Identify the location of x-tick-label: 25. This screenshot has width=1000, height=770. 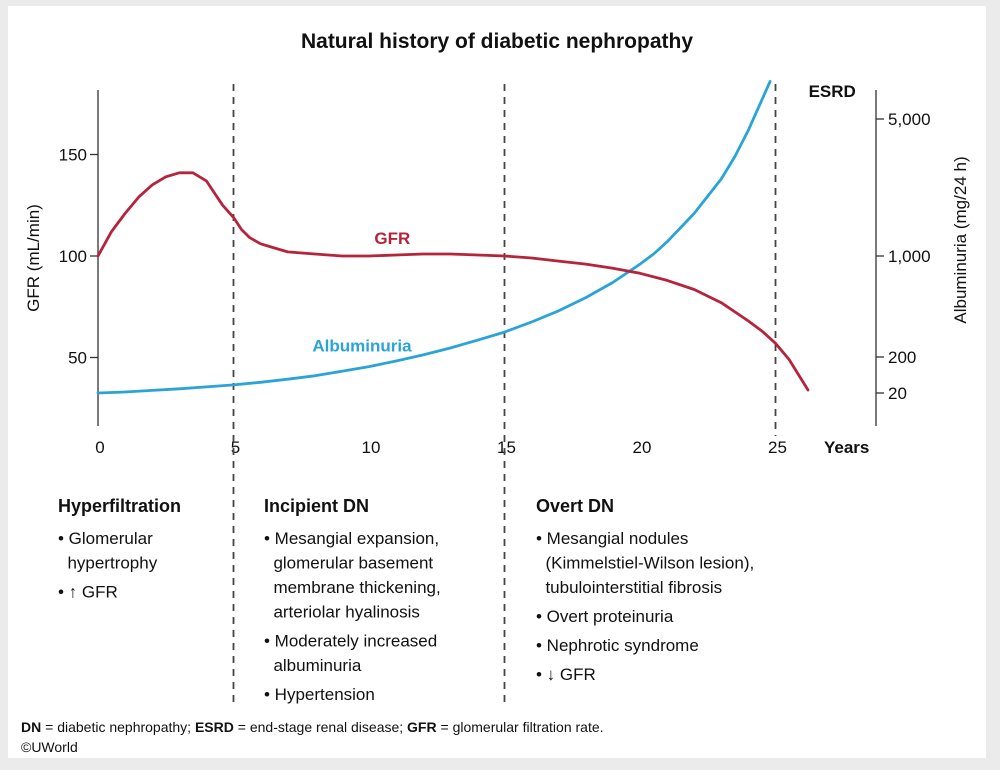
(777, 447).